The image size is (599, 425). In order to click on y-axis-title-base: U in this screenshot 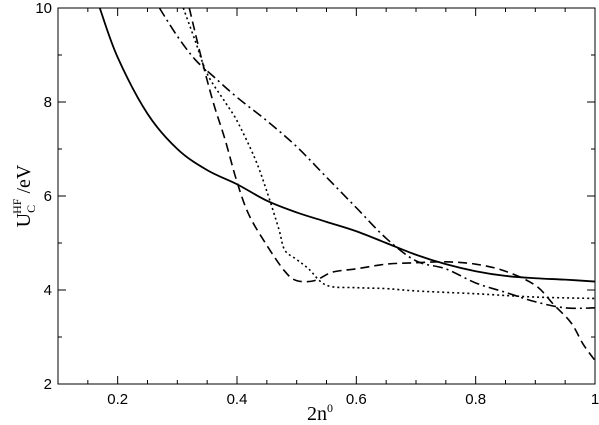, I will do `click(24, 219)`.